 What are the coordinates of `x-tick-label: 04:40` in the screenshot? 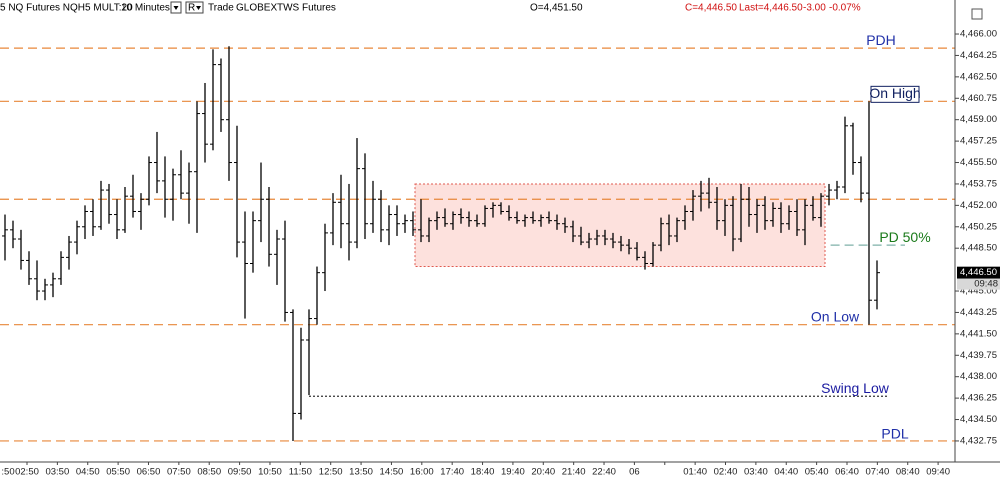 It's located at (786, 472).